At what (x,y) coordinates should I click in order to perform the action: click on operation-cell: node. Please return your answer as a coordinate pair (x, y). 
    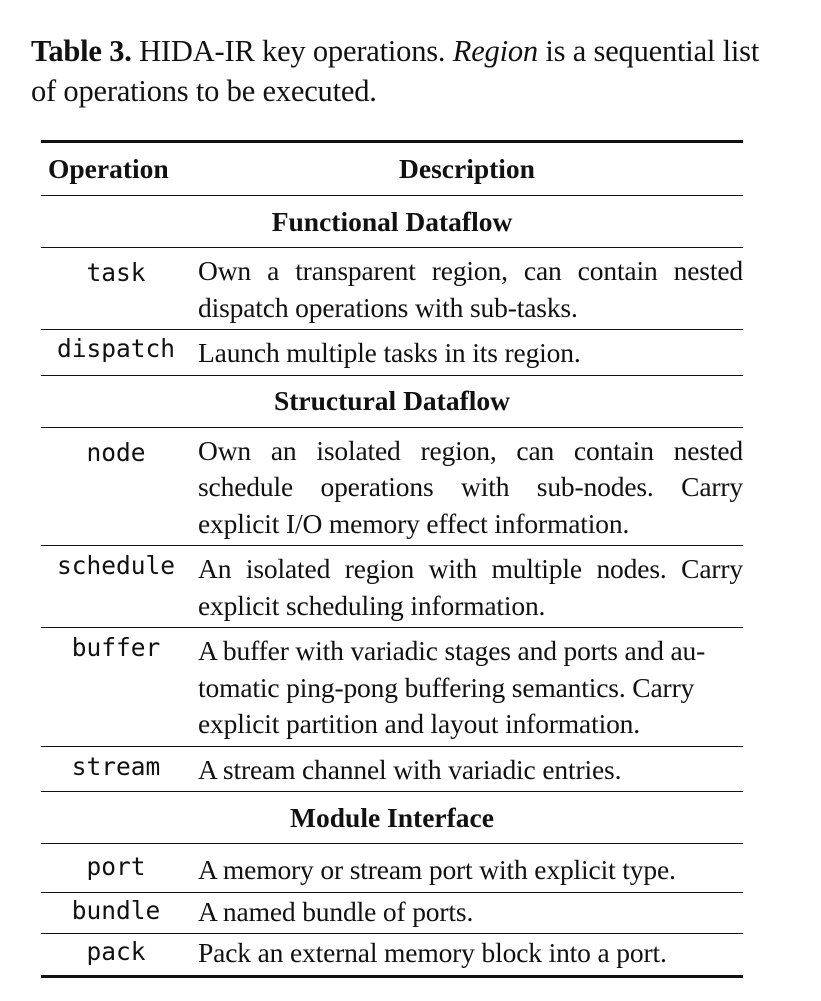
    Looking at the image, I should click on (116, 486).